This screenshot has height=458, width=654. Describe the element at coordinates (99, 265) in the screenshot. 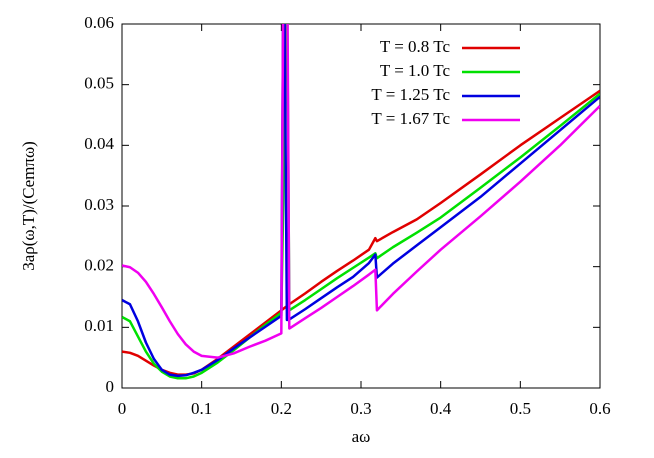

I see `y-tick-label: 0.02` at that location.